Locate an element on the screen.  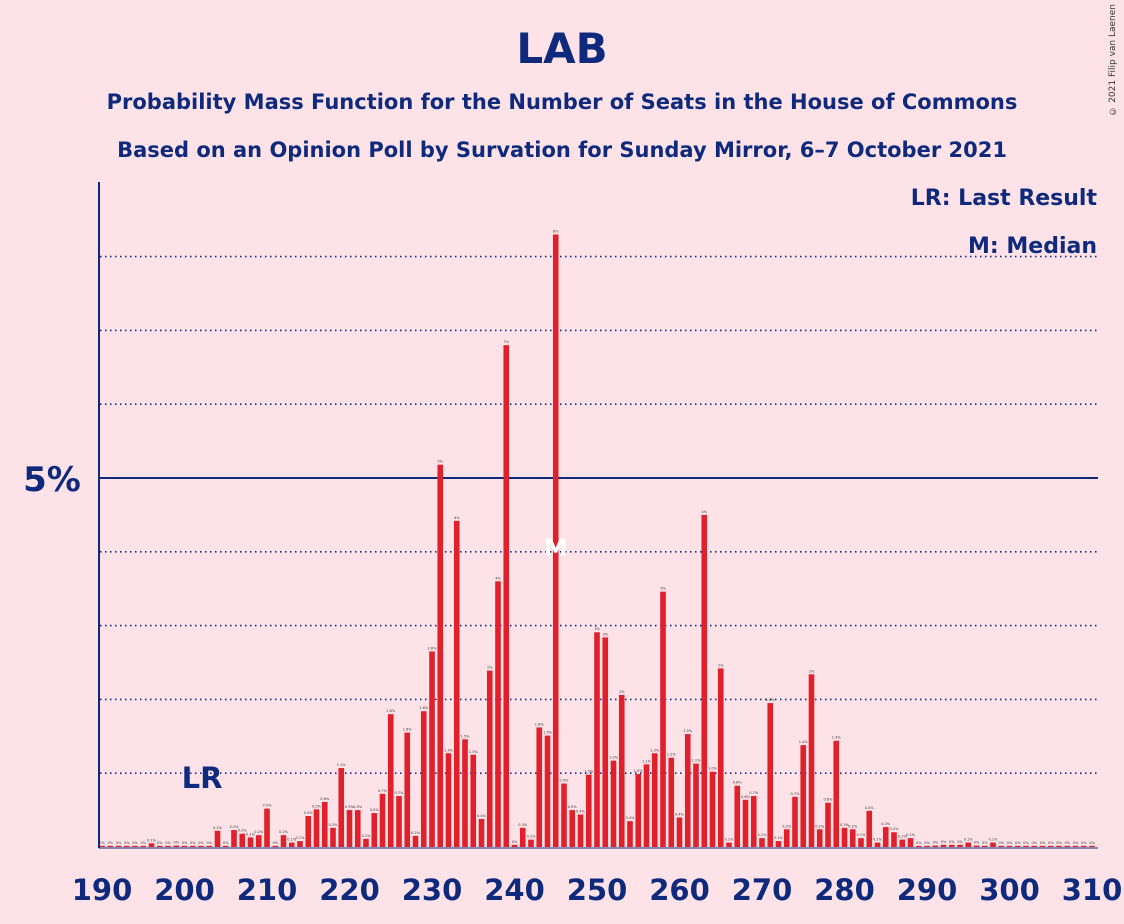
bar-label: 4% is located at coordinates (457, 518).